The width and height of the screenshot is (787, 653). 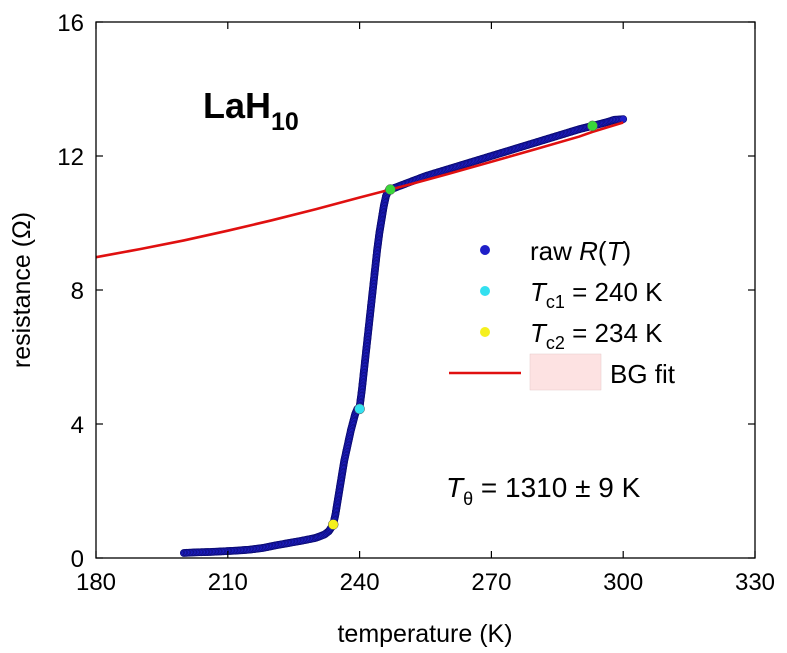 What do you see at coordinates (555, 302) in the screenshot?
I see `legend-label-part: c1` at bounding box center [555, 302].